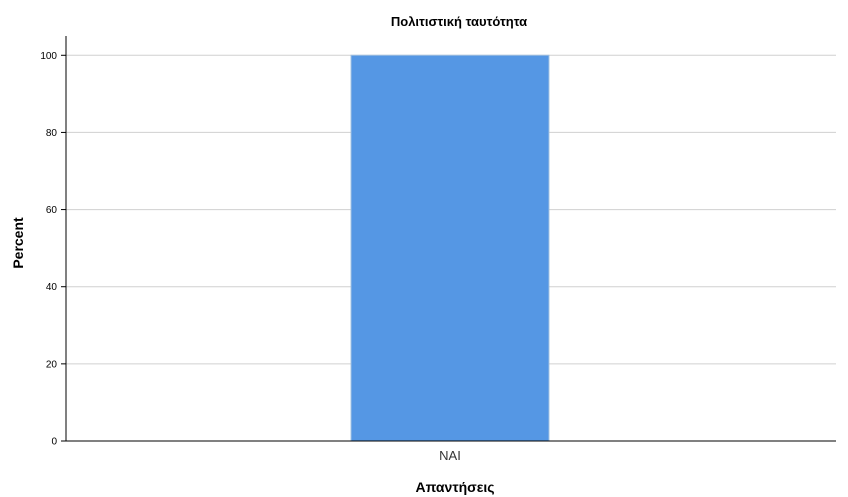  Describe the element at coordinates (52, 287) in the screenshot. I see `y-tick-label: 40` at that location.